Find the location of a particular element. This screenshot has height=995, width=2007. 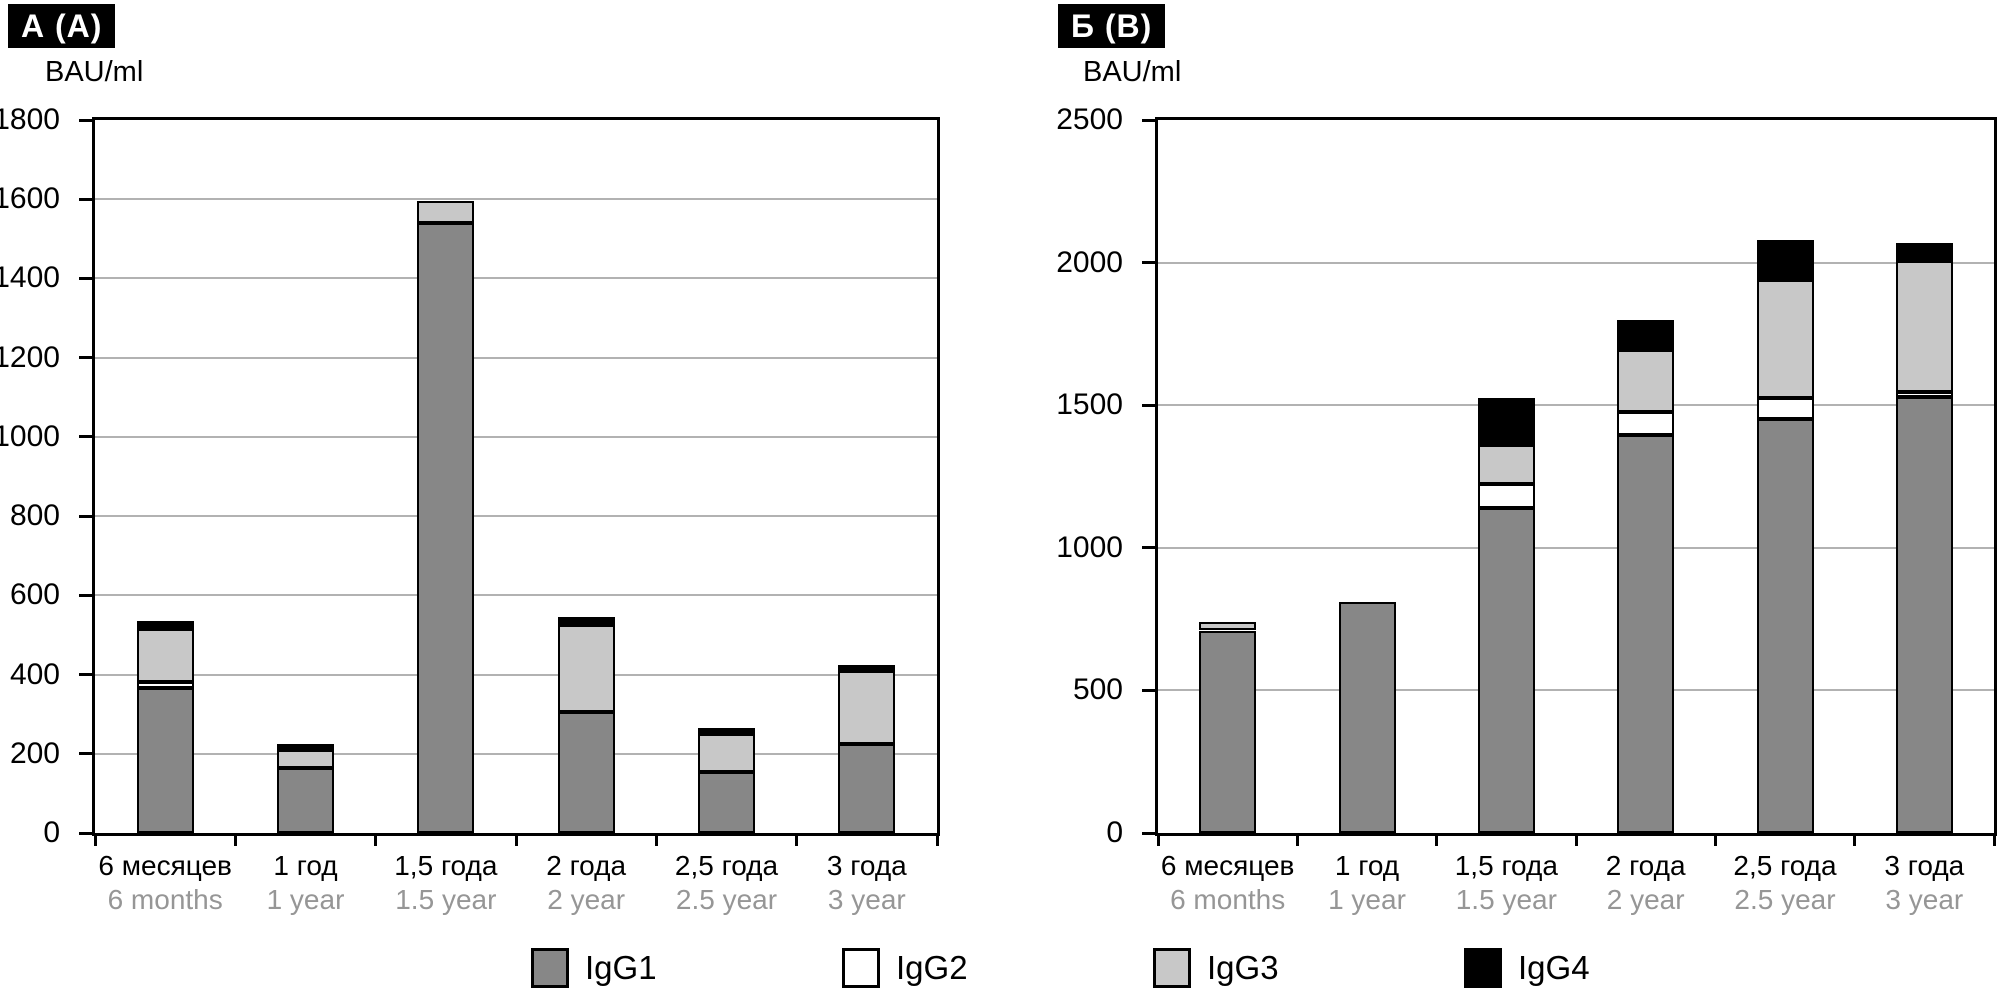

y-axis-tick-label: 1400 is located at coordinates (30, 278).